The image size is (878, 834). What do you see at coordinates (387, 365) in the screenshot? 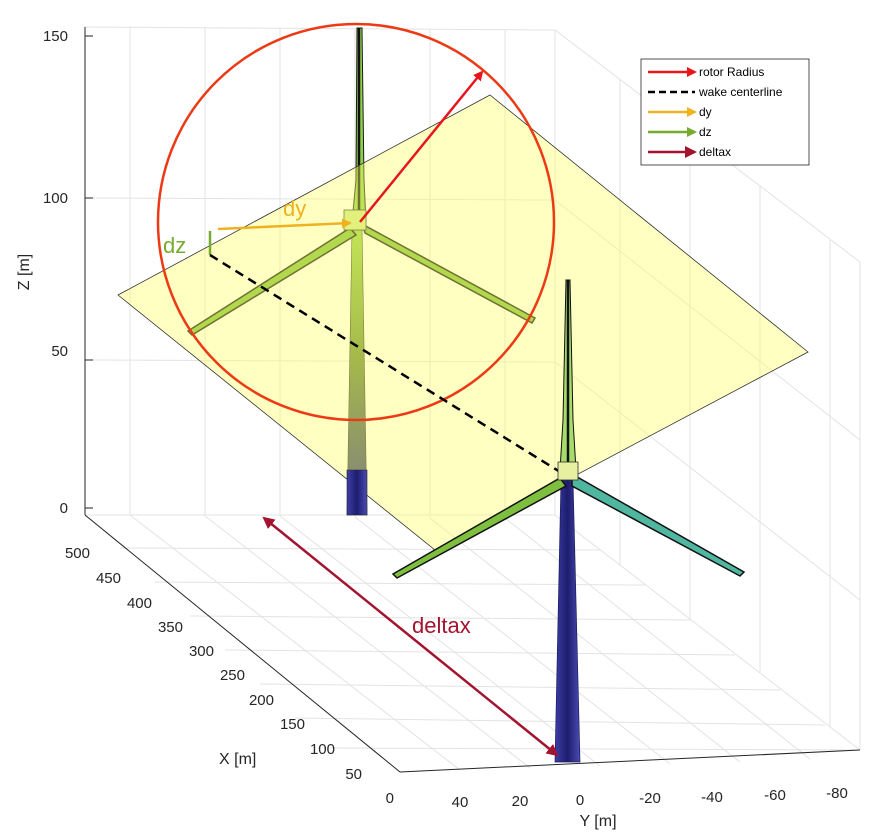
I see `wake-centerline` at bounding box center [387, 365].